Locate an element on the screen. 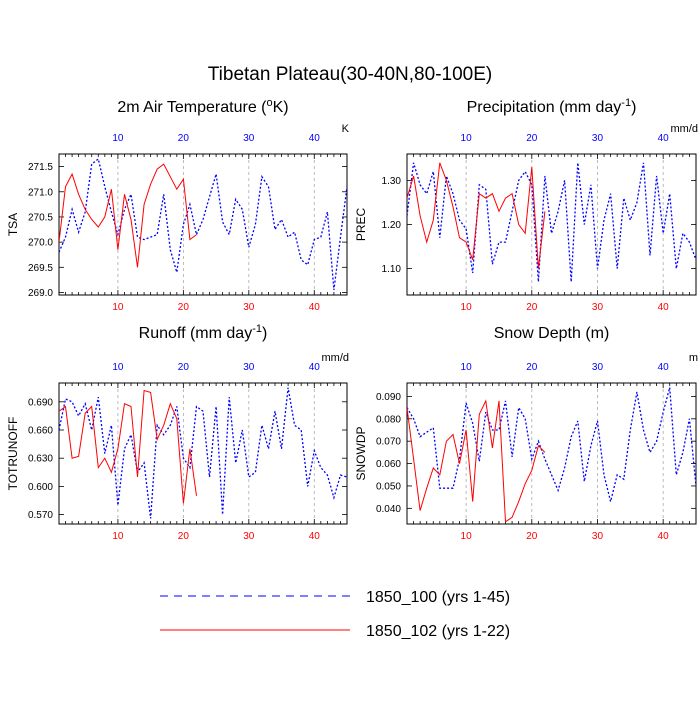 The height and width of the screenshot is (705, 700). y-tick-label: 0.070 is located at coordinates (388, 442).